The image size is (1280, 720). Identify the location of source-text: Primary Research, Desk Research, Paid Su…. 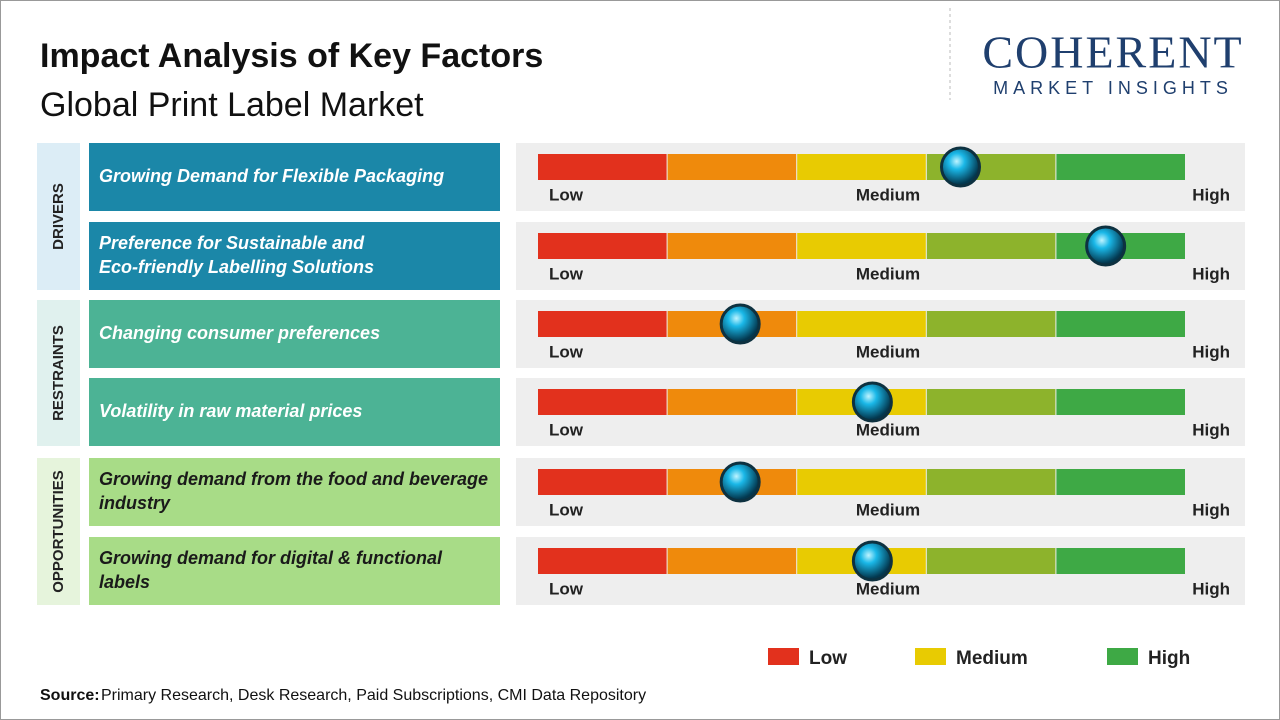
(373, 695).